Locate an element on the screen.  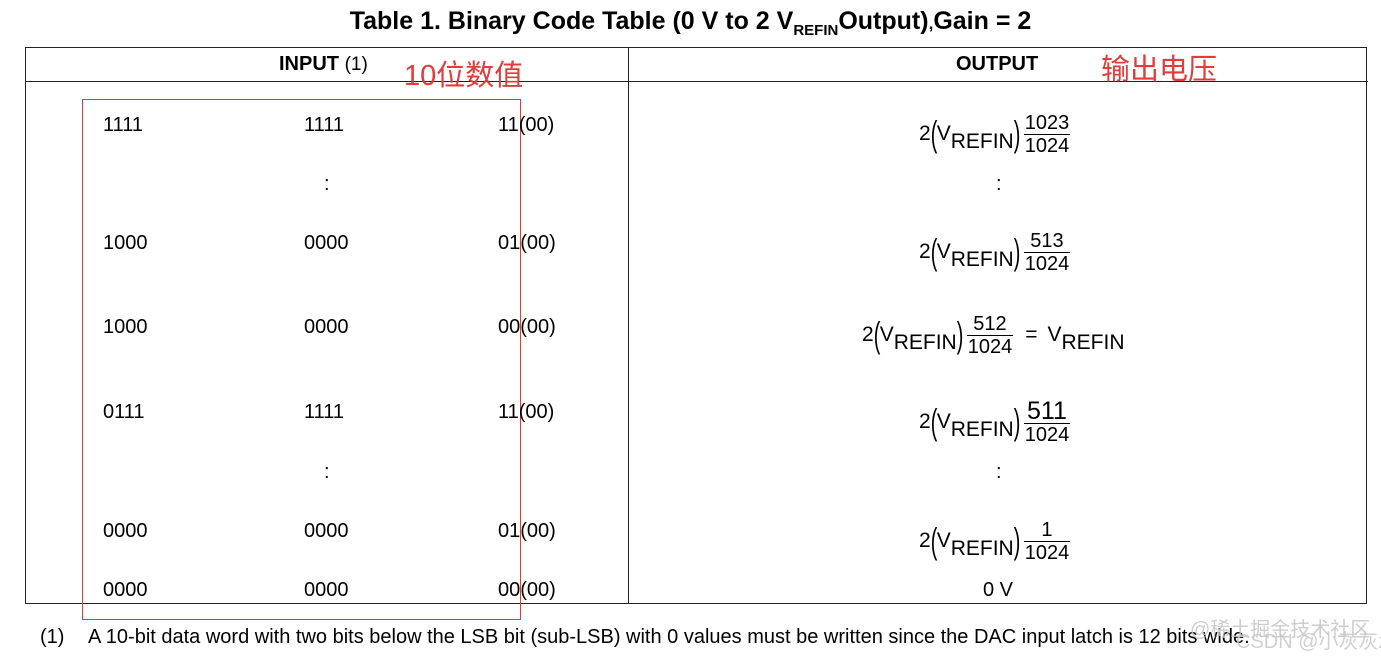
output-formula-1023: 2(V REFIN) 1023 1024 is located at coordinates (995, 134).